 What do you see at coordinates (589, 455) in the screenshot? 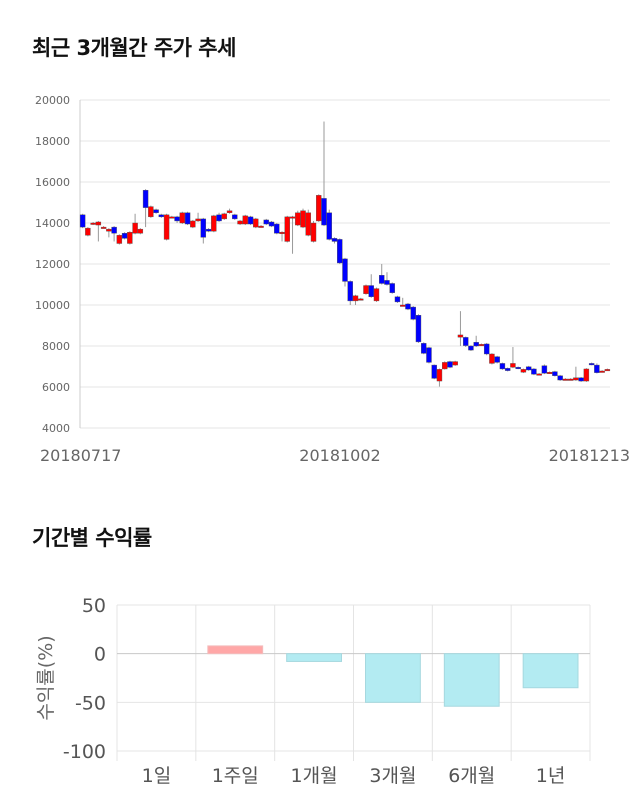
I see `x-tick-label: 20181213` at bounding box center [589, 455].